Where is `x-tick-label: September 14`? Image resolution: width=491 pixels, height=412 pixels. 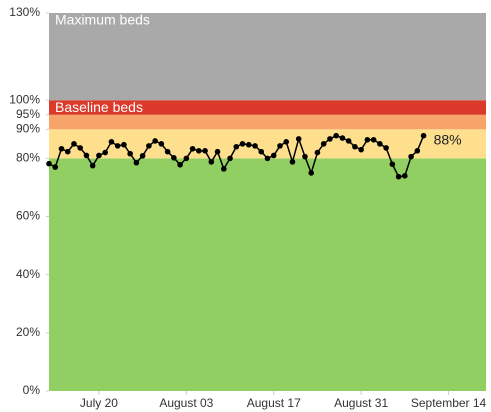 x-tick-label: September 14 is located at coordinates (449, 403).